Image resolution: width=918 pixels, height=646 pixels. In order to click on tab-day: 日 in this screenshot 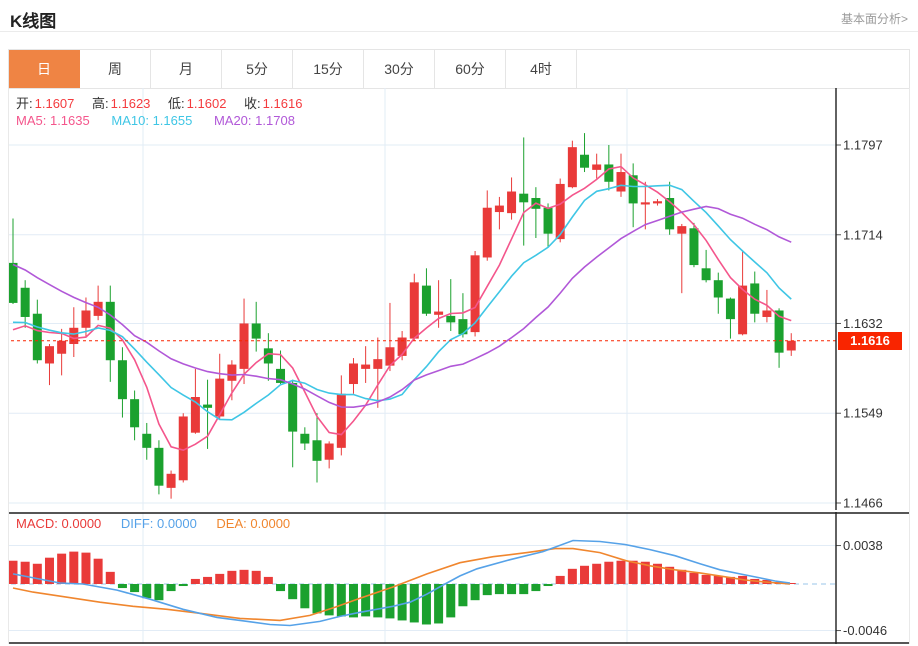, I will do `click(44, 69)`.